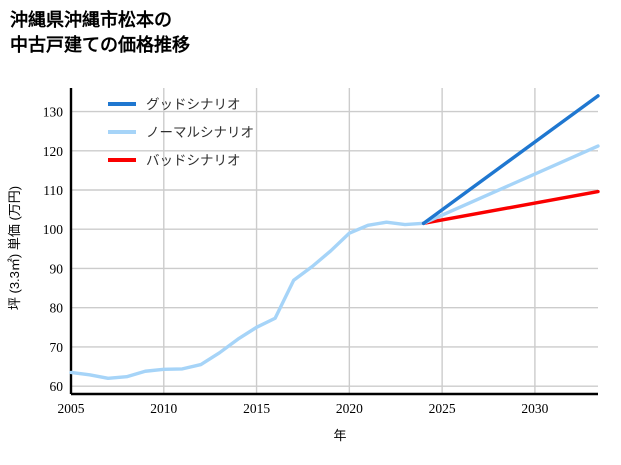 The image size is (621, 465). What do you see at coordinates (14, 248) in the screenshot?
I see `y-axis-title: 坪 (3.3㎡) 単価 (万円)` at bounding box center [14, 248].